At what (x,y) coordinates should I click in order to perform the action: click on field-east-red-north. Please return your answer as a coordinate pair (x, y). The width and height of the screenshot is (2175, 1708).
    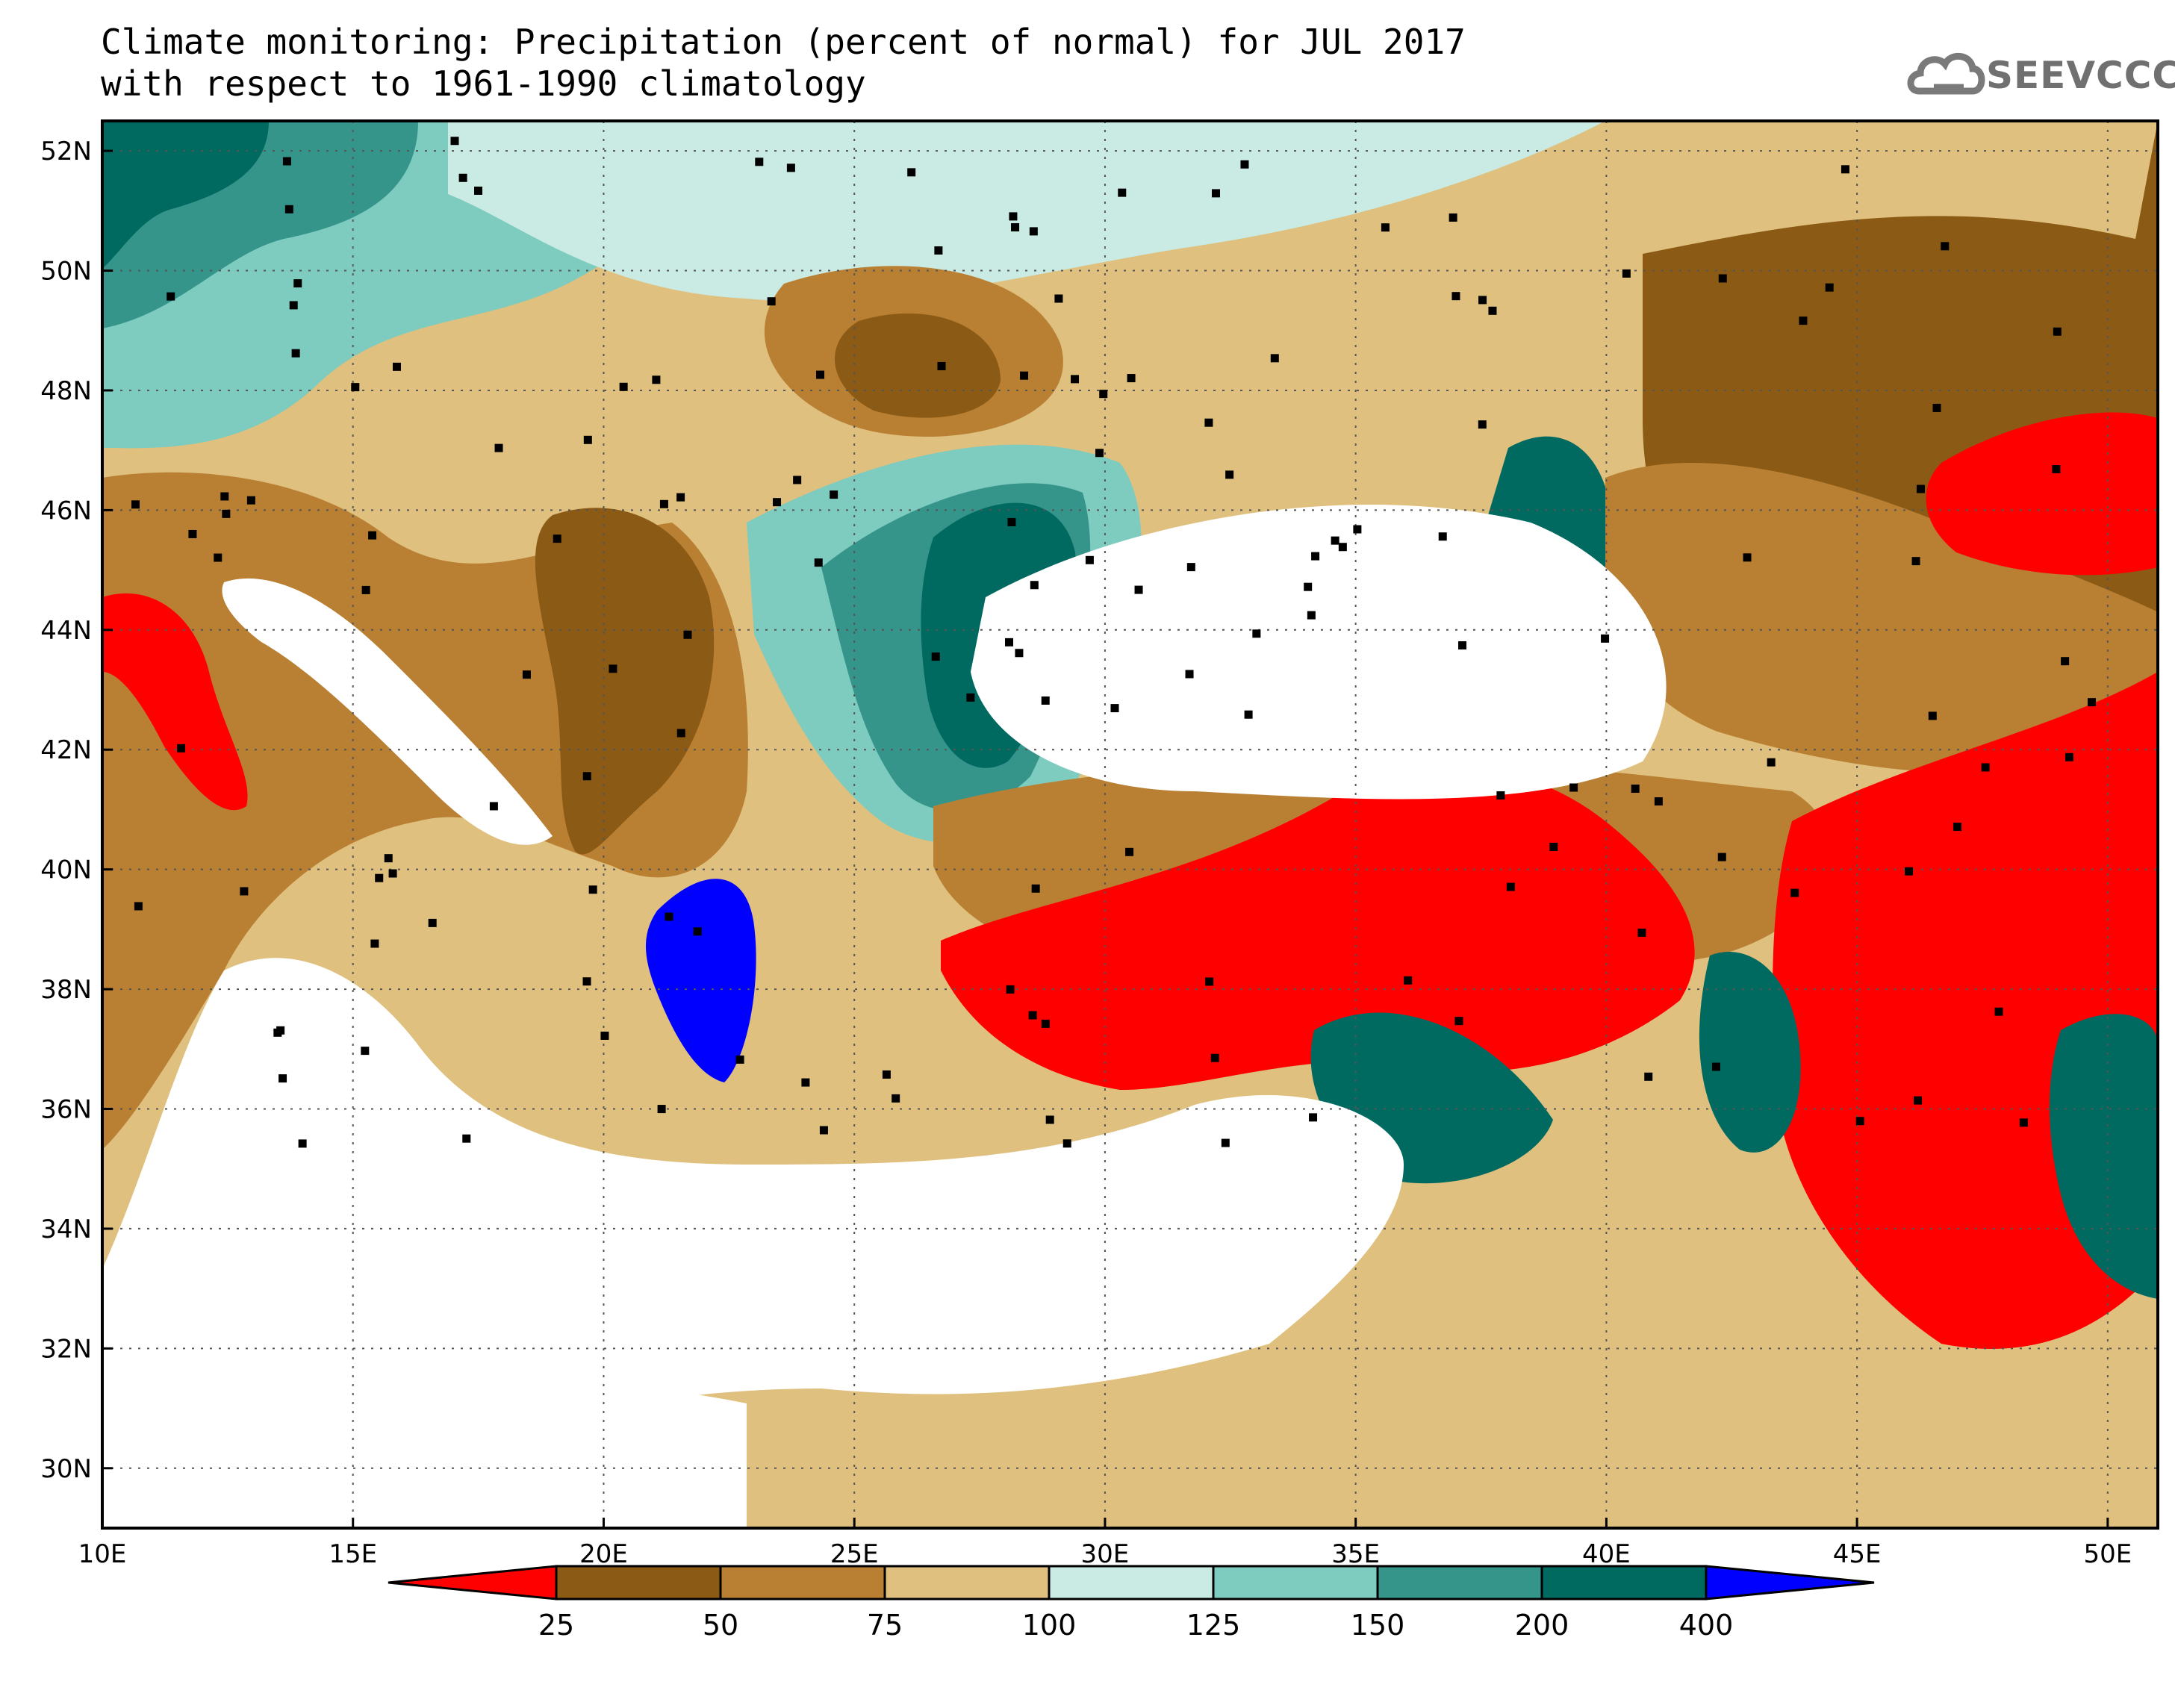
    Looking at the image, I should click on (2042, 494).